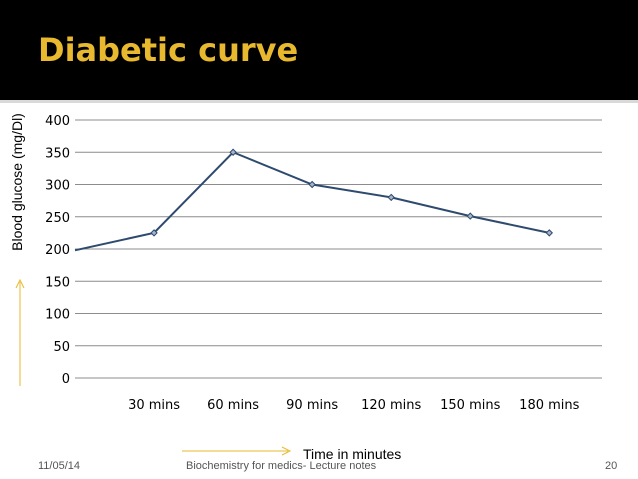  I want to click on y-tick-label: 350, so click(57, 153).